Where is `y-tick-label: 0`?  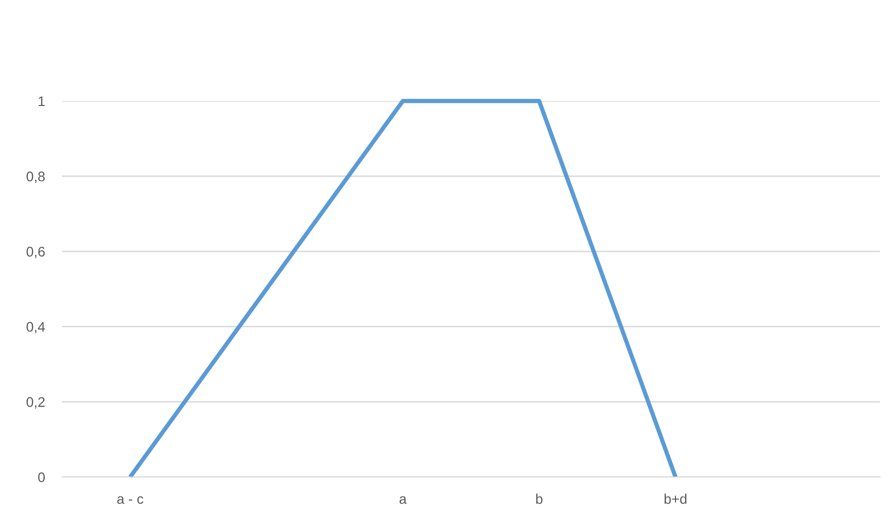 y-tick-label: 0 is located at coordinates (41, 477).